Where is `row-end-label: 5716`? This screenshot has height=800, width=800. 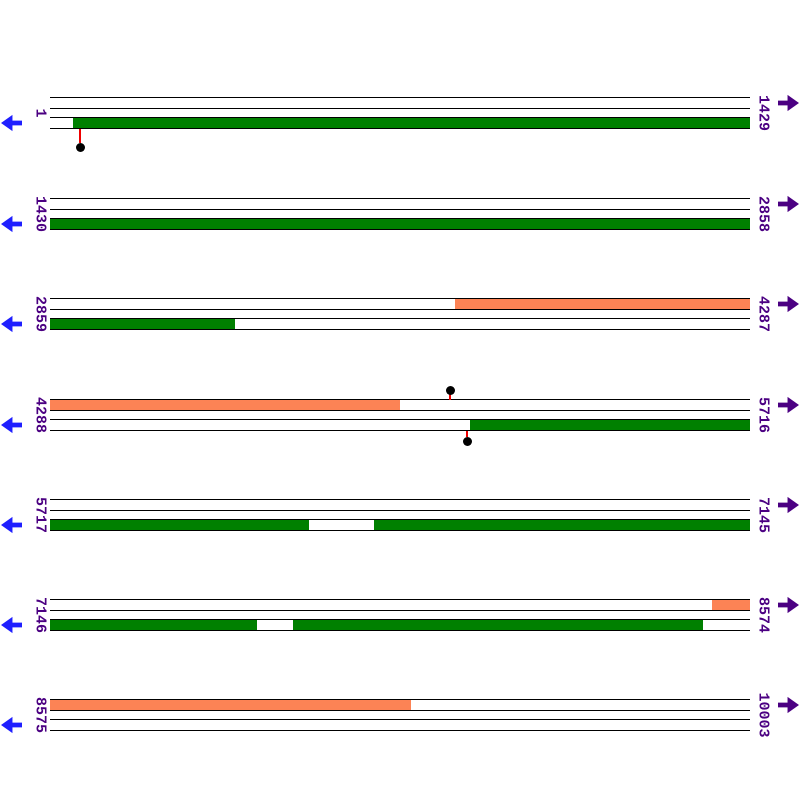 row-end-label: 5716 is located at coordinates (763, 415).